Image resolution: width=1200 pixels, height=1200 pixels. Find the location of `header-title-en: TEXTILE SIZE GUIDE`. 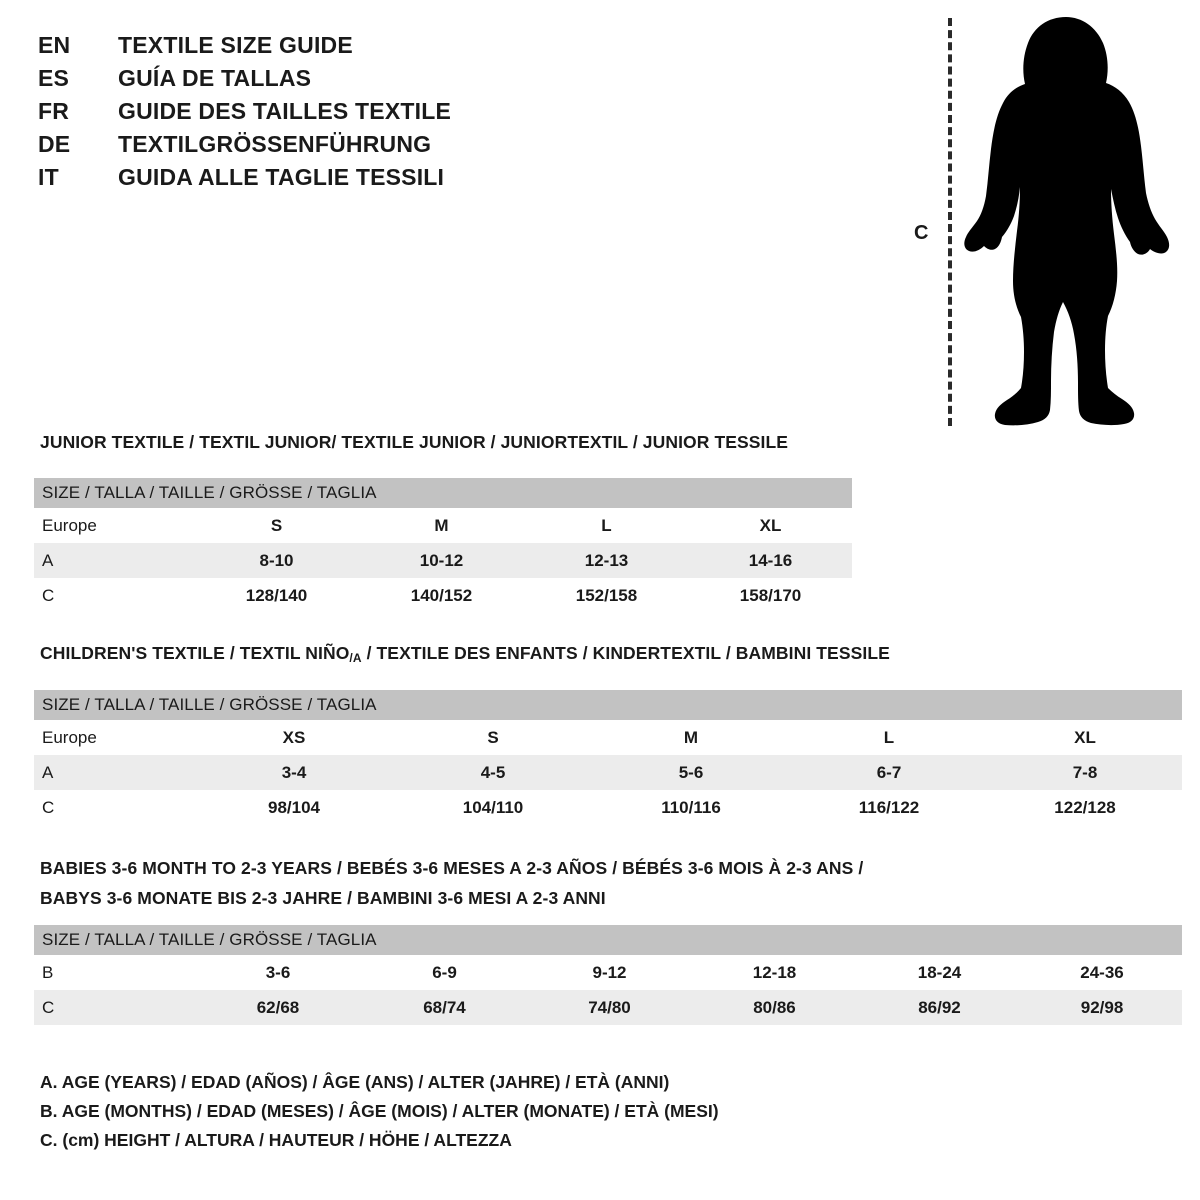

header-title-en: TEXTILE SIZE GUIDE is located at coordinates (235, 45).